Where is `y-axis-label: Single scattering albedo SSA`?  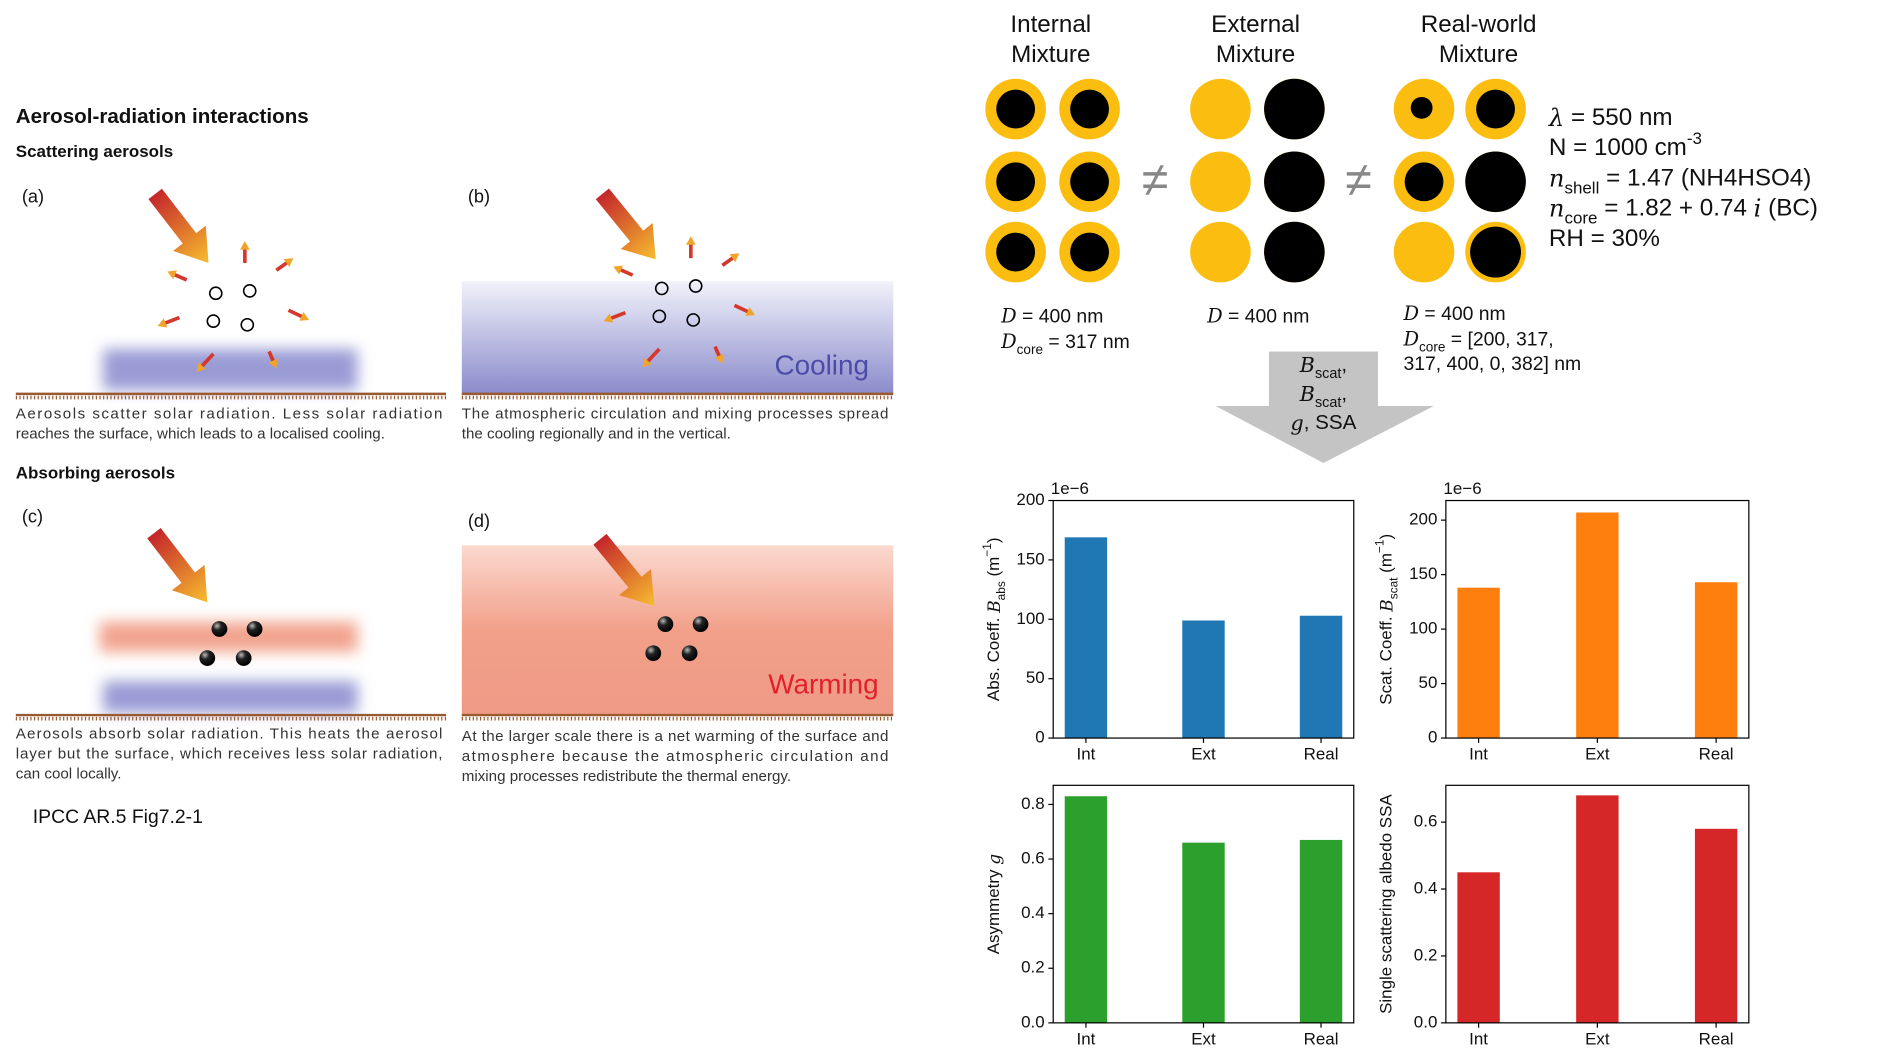
y-axis-label: Single scattering albedo SSA is located at coordinates (1386, 904).